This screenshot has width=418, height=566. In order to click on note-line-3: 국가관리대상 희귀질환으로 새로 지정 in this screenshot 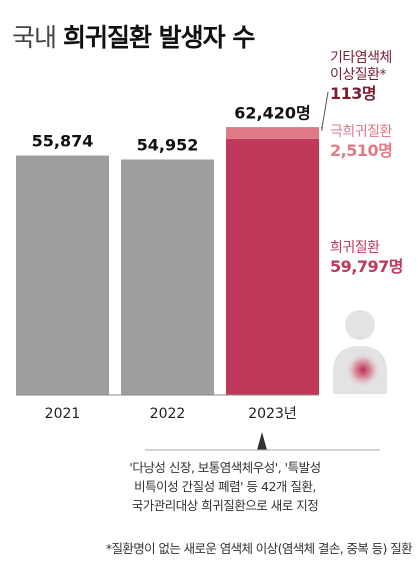, I will do `click(225, 505)`.